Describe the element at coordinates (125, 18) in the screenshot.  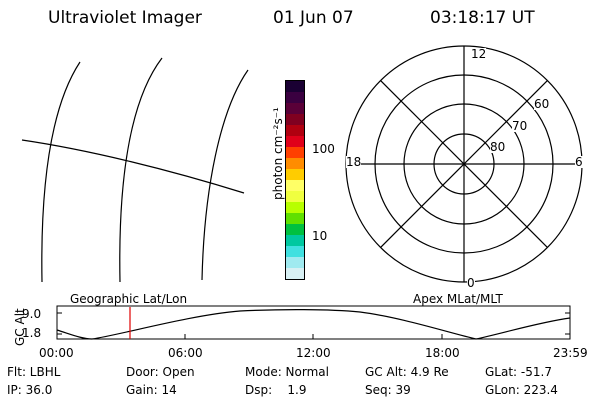
I see `instrument-title: Ultraviolet Imager` at that location.